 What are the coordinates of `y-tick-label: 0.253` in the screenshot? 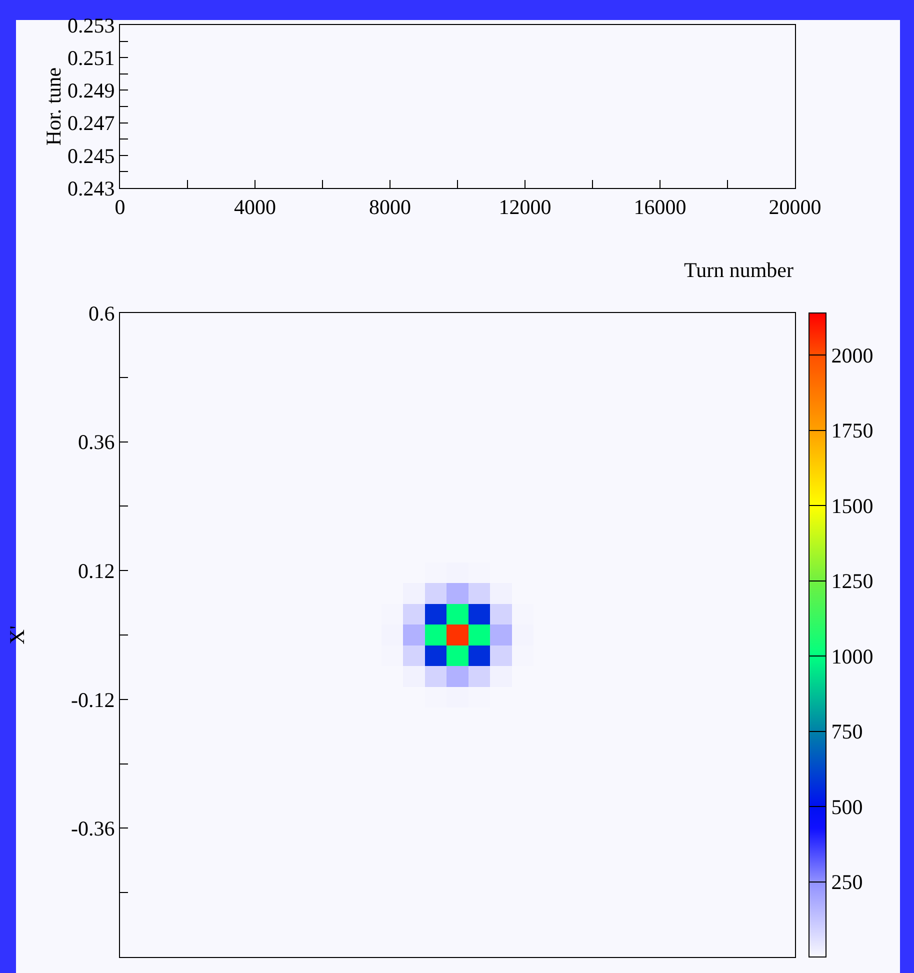 It's located at (91, 25).